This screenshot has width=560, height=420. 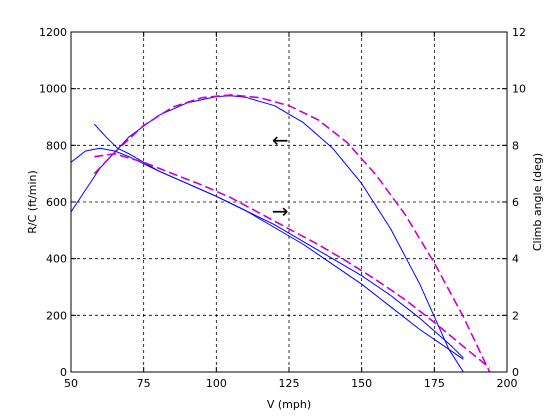 What do you see at coordinates (515, 372) in the screenshot?
I see `y-right-tick-label: 0` at bounding box center [515, 372].